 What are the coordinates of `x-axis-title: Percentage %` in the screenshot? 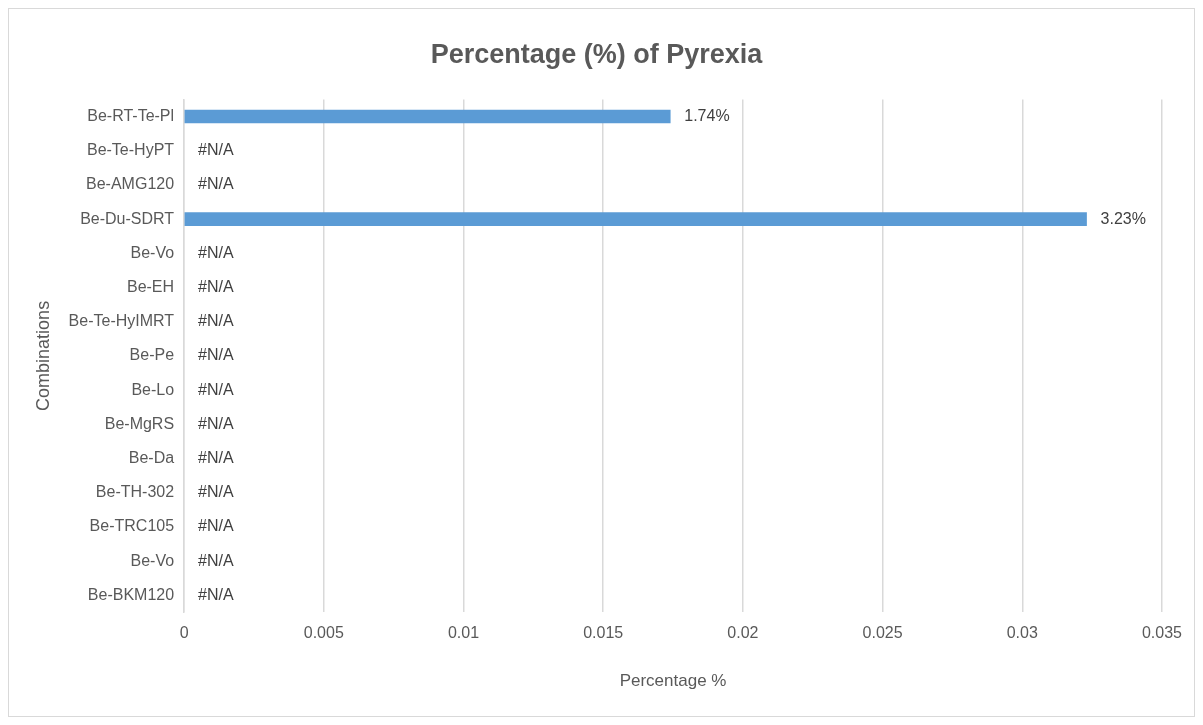 It's located at (673, 681).